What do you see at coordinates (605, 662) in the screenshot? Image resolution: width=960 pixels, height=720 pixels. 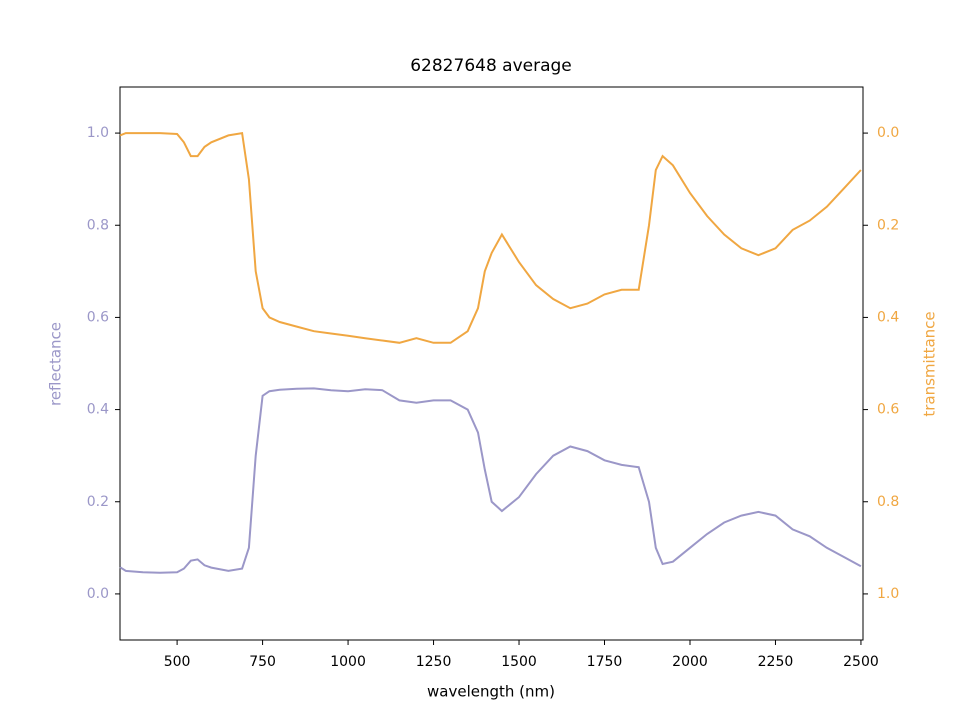 I see `x-tick-label: 1750` at bounding box center [605, 662].